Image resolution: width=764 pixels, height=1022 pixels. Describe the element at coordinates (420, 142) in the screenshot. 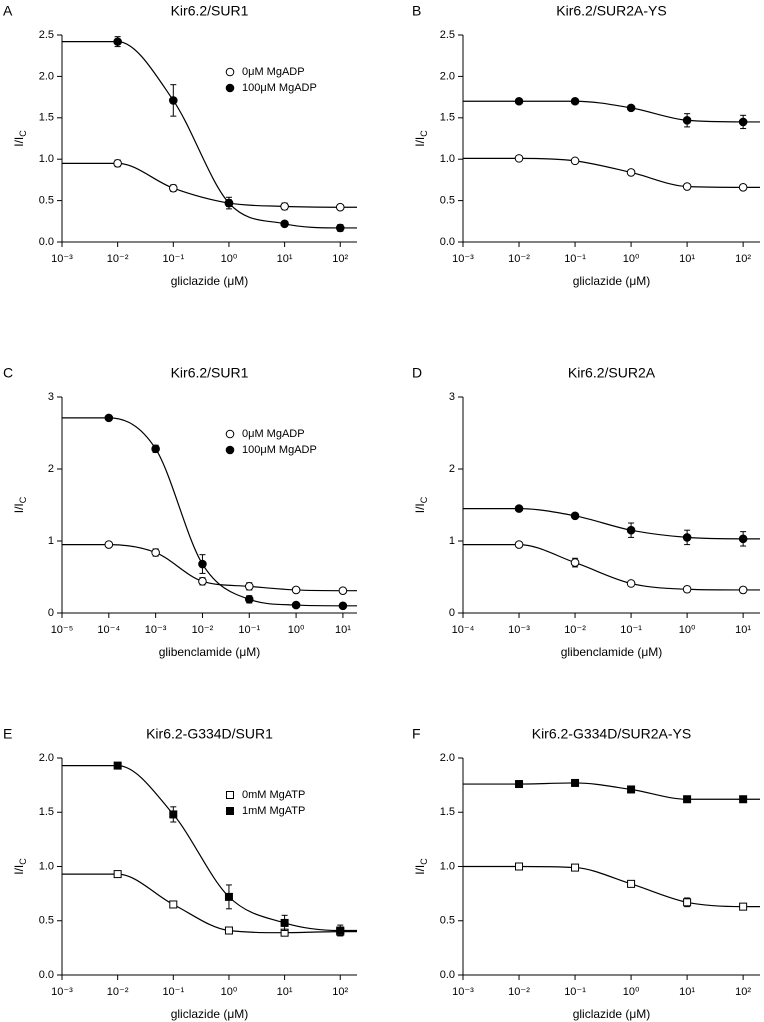

I see `y-axis-label-text: I/I` at that location.